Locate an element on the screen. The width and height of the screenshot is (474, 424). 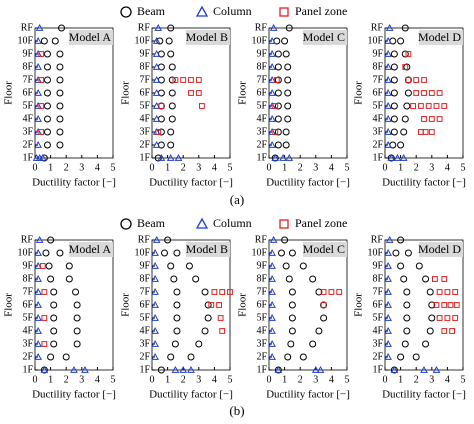
x-tick-label: 3 is located at coordinates (431, 379).